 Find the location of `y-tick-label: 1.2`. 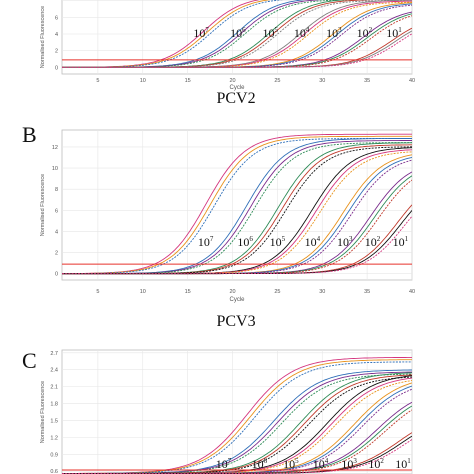

y-tick-label: 1.2 is located at coordinates (54, 438).